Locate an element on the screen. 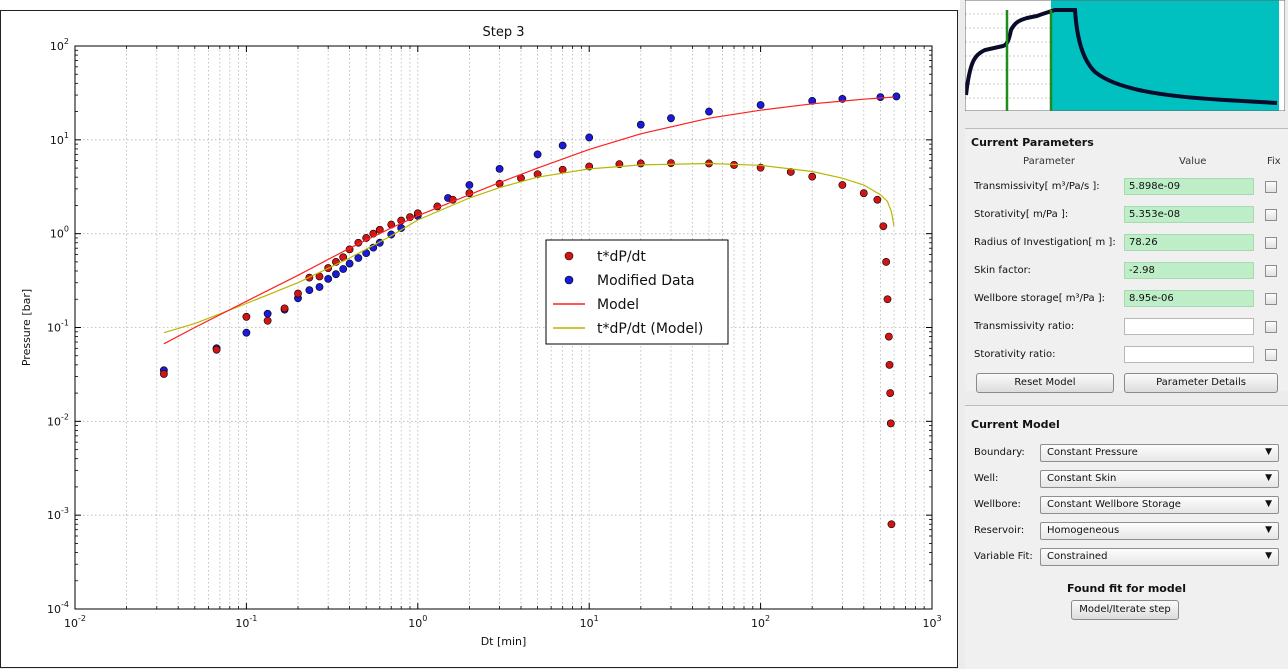 This screenshot has height=669, width=1288. param-value-wellbore-storage: 8.95e-06 is located at coordinates (1189, 298).